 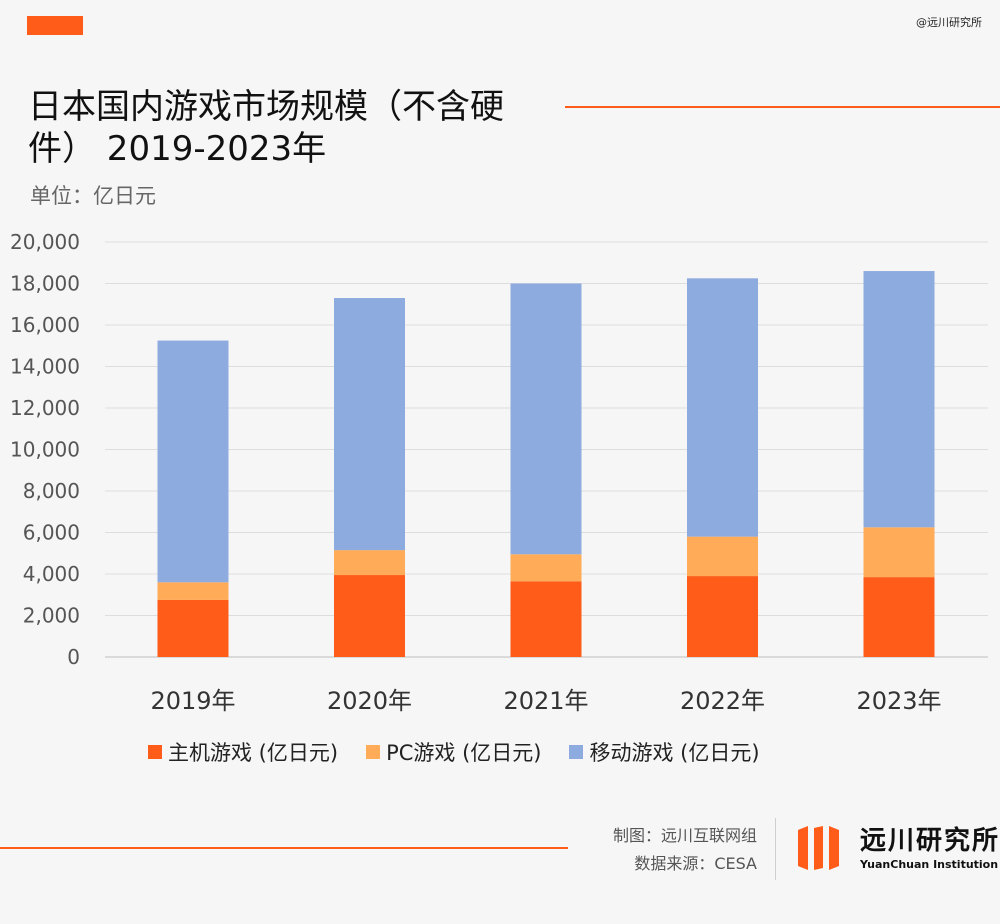 I want to click on logo-name-en: YuanChuan Institution, so click(x=929, y=864).